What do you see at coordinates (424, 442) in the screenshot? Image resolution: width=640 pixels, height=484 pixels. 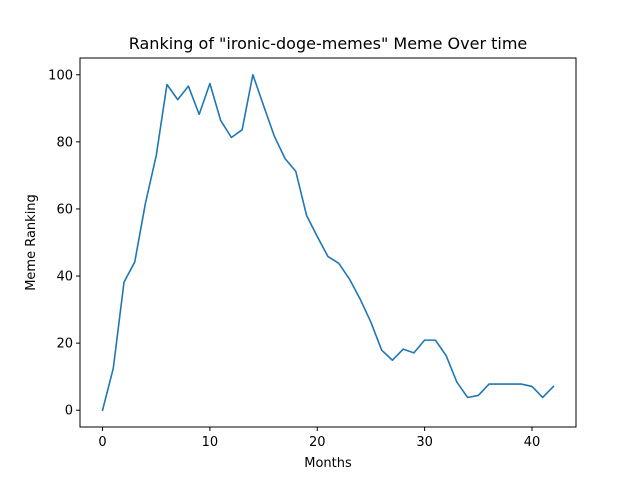 I see `x-tick-label: 30` at bounding box center [424, 442].